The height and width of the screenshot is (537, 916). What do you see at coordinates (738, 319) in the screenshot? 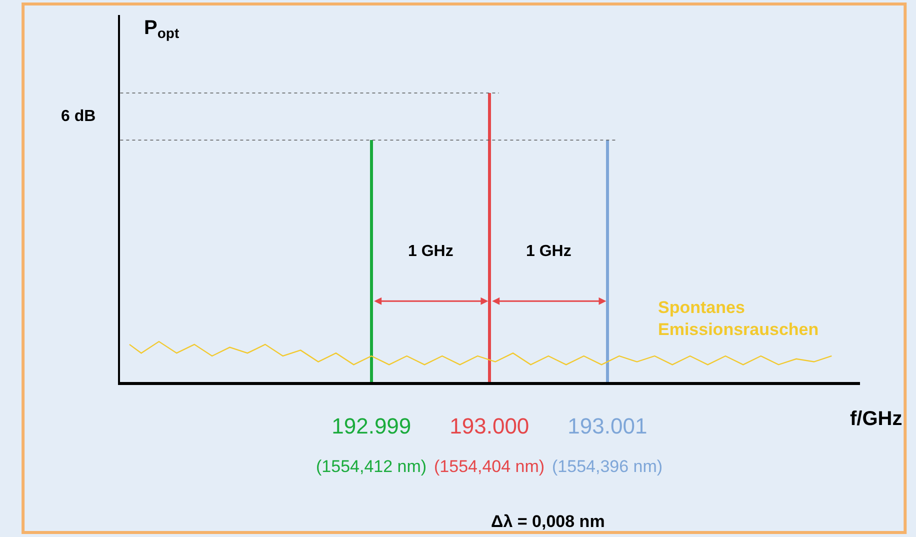
I see `series-label: Spontanes Emissionsrauschen` at bounding box center [738, 319].